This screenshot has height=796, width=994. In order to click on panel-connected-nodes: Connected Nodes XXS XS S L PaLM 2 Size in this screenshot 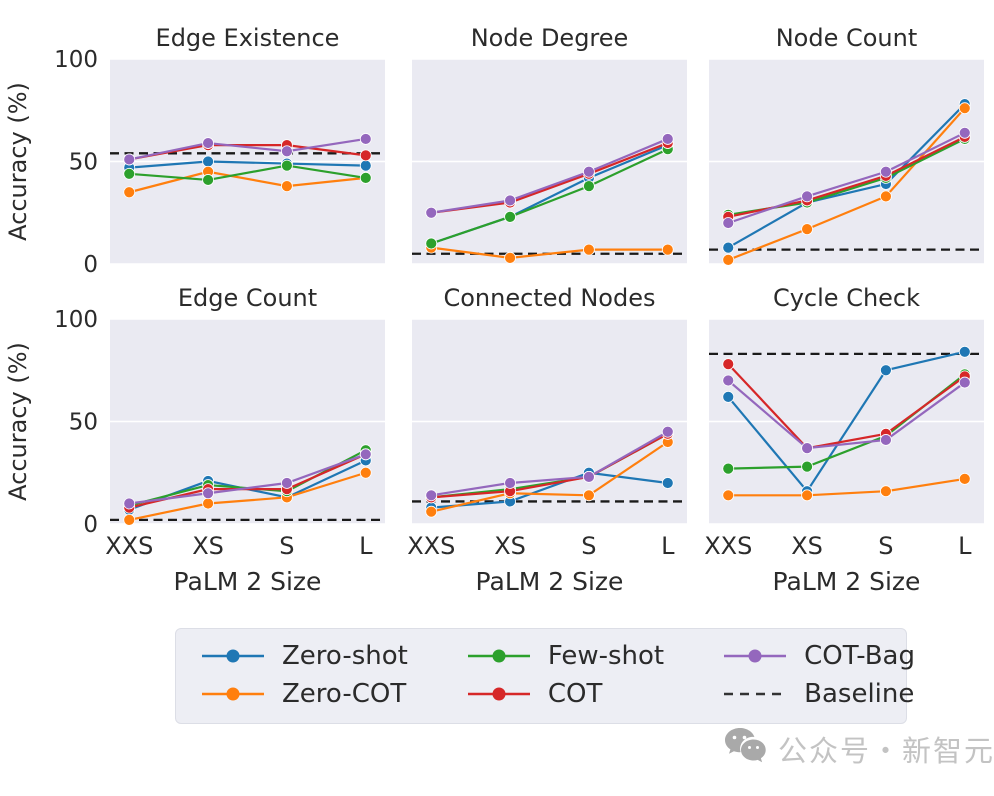, I will do `click(547, 440)`.